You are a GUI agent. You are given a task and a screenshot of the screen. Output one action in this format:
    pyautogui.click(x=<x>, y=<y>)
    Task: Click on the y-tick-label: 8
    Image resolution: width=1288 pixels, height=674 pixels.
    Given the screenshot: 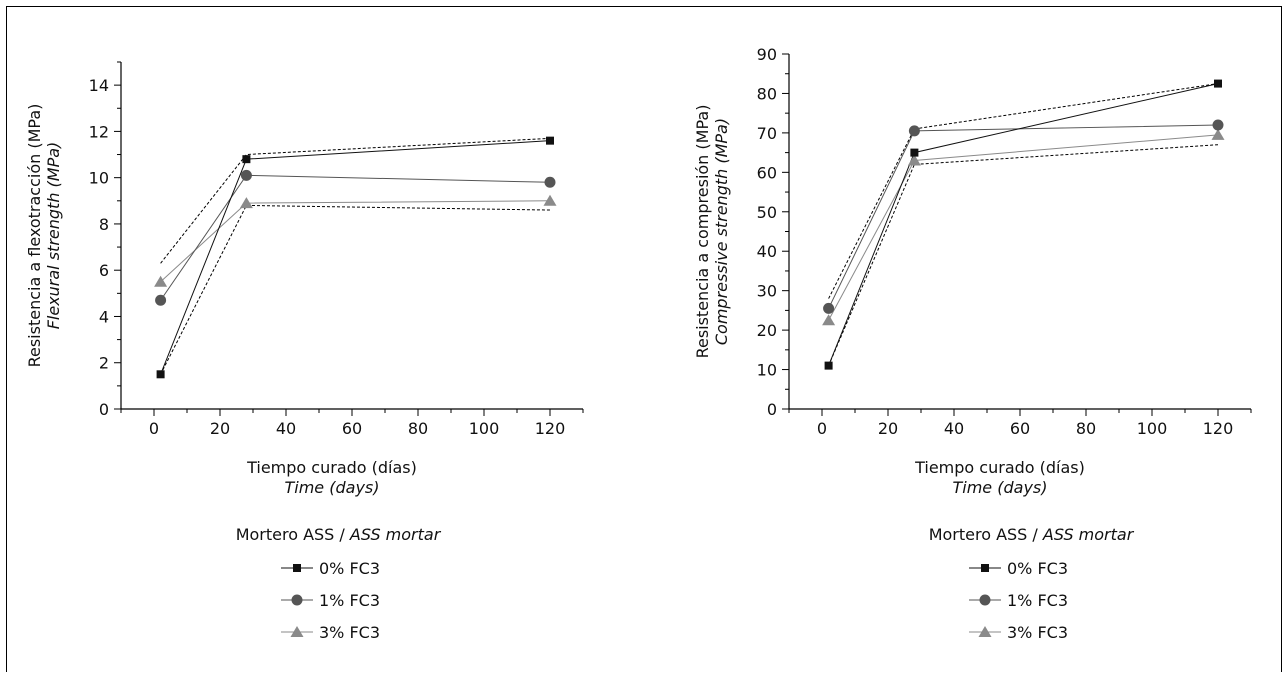 What is the action you would take?
    pyautogui.click(x=104, y=224)
    